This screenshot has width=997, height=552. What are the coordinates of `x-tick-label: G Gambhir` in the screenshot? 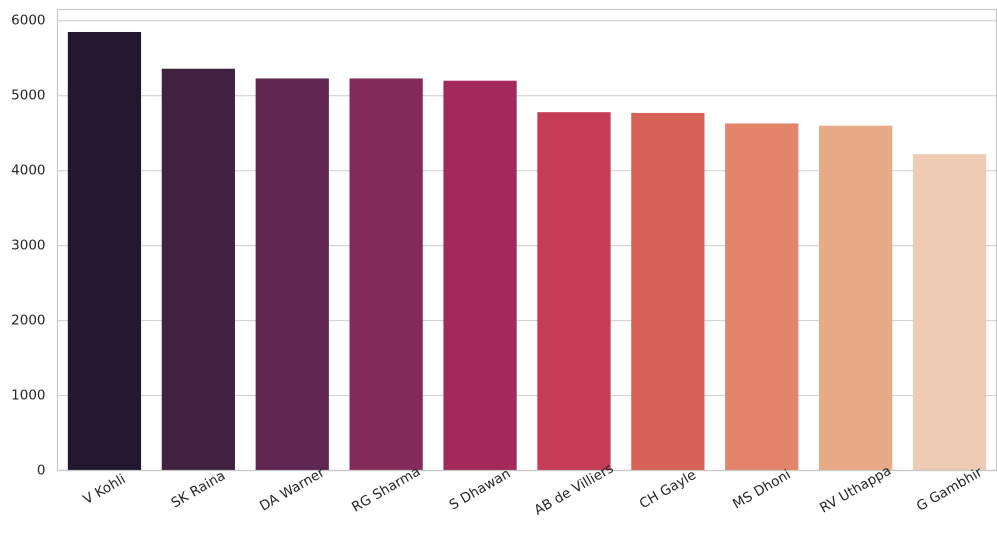 It's located at (950, 489).